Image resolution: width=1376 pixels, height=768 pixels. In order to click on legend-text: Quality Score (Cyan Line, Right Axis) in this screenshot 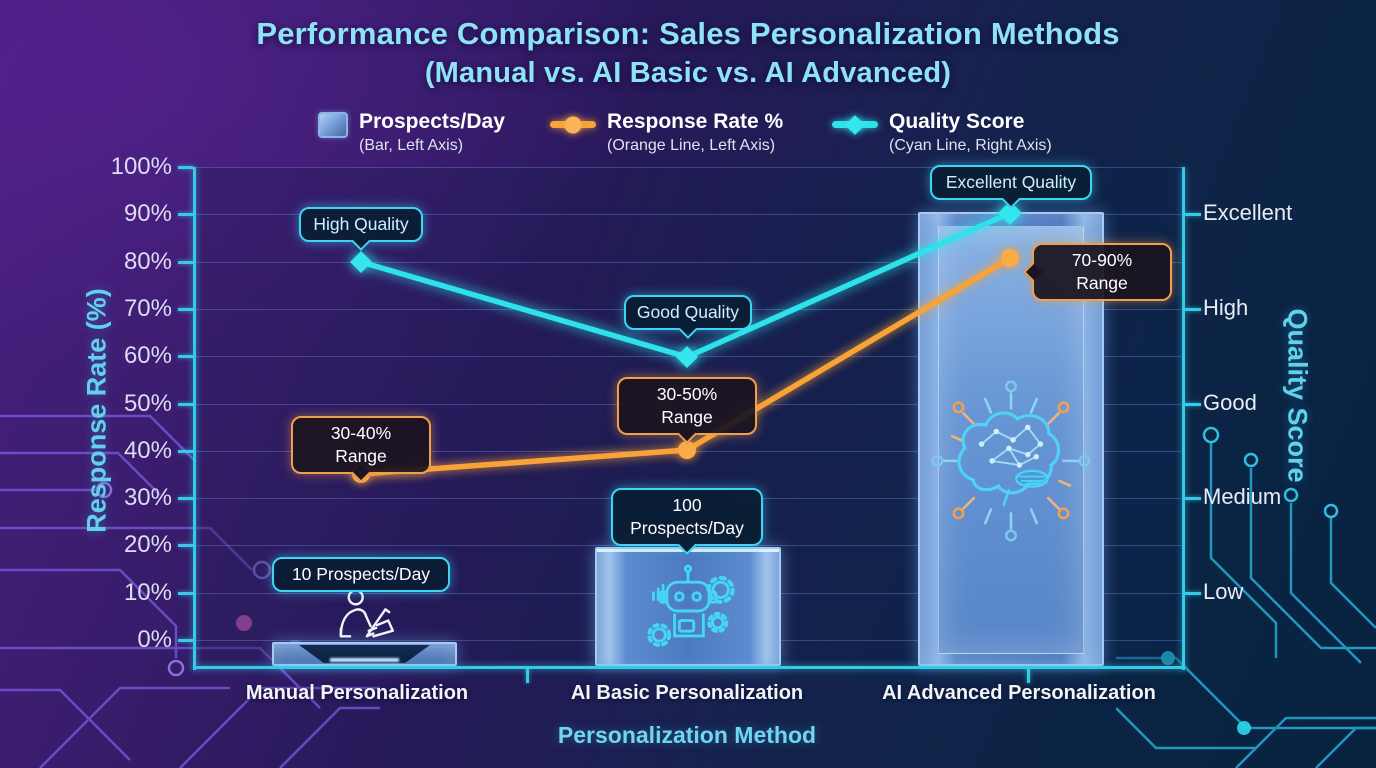, I will do `click(970, 132)`.